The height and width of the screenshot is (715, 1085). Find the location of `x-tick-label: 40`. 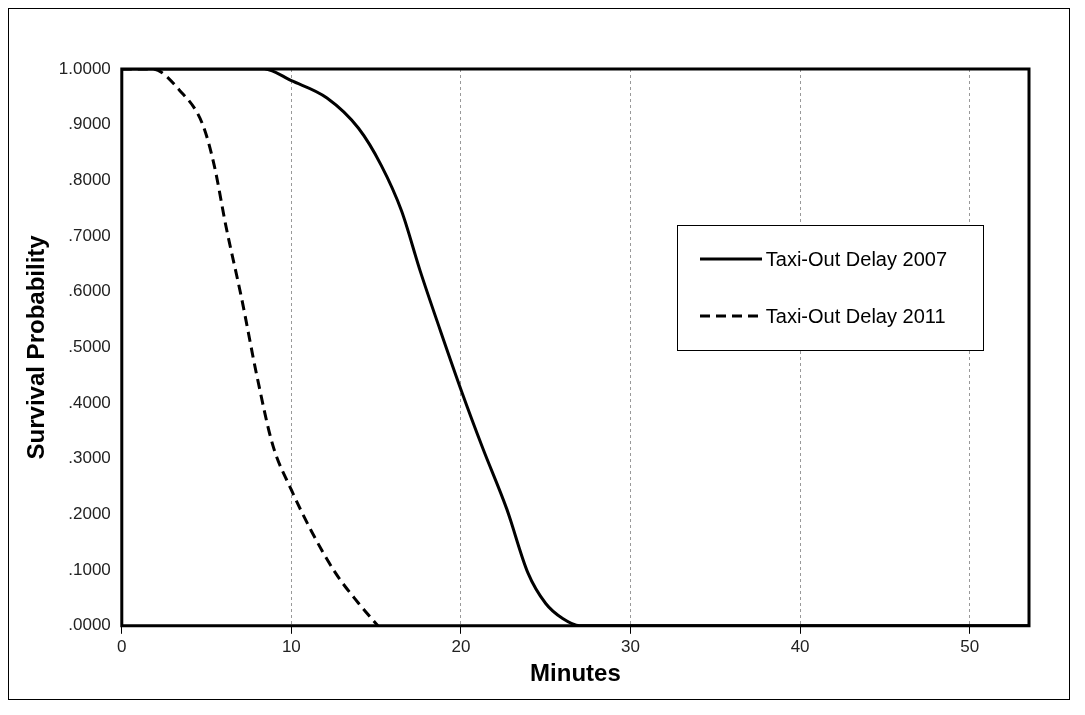

x-tick-label: 40 is located at coordinates (800, 646).